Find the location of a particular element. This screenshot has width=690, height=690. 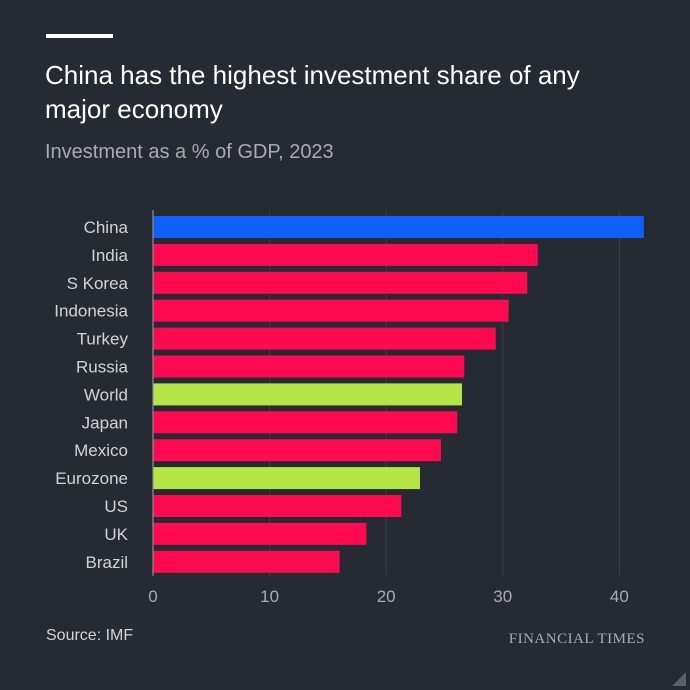

category-label-brazil: Brazil is located at coordinates (106, 562).